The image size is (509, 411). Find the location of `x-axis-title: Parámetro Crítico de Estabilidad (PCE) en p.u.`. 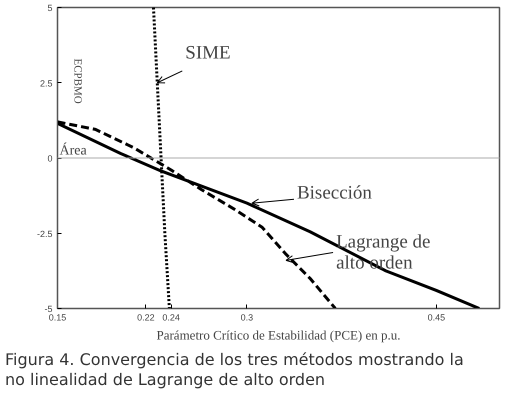

x-axis-title: Parámetro Crítico de Estabilidad (PCE) en p.u. is located at coordinates (278, 335).